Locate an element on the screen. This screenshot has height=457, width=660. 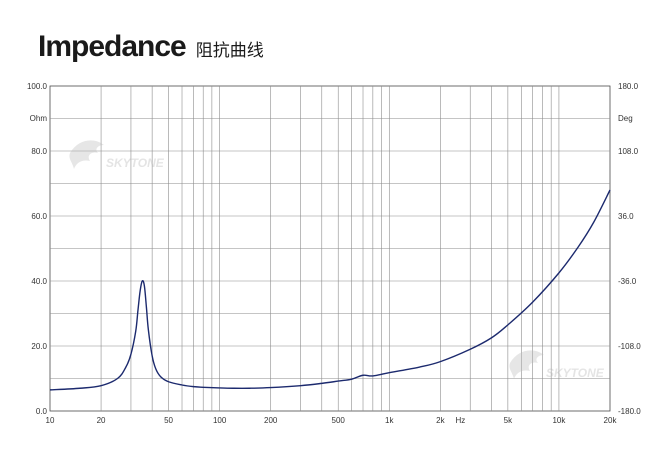
y-tick-label: 20.0 is located at coordinates (39, 346).